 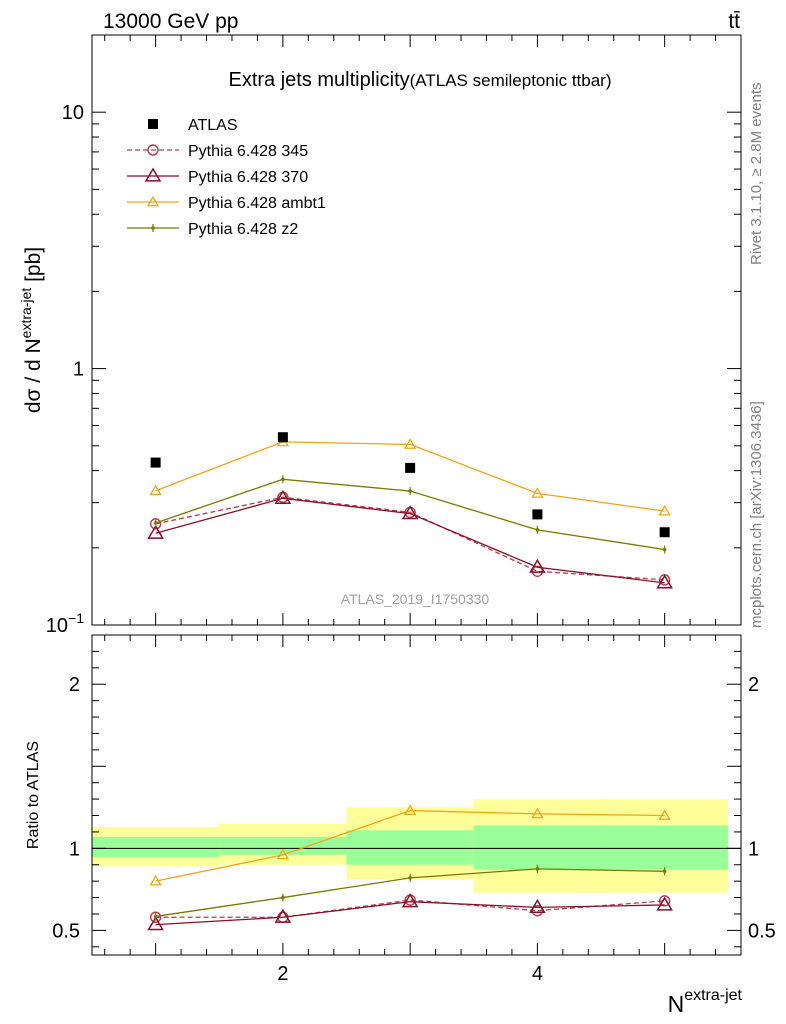 What do you see at coordinates (213, 125) in the screenshot?
I see `legend-label-atlas: ATLAS` at bounding box center [213, 125].